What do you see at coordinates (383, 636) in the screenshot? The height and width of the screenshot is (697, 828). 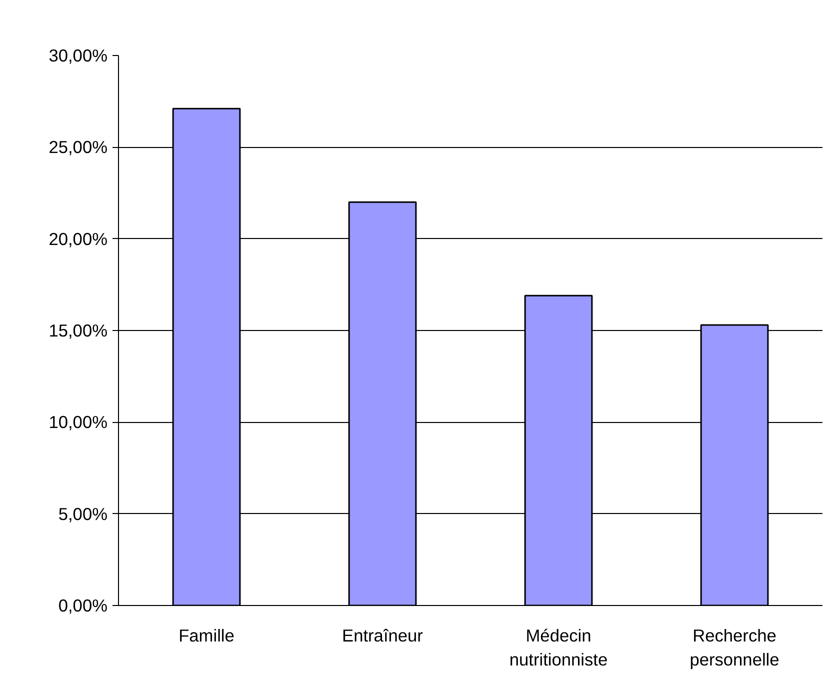 I see `x-tick-label: Entraîneur` at bounding box center [383, 636].